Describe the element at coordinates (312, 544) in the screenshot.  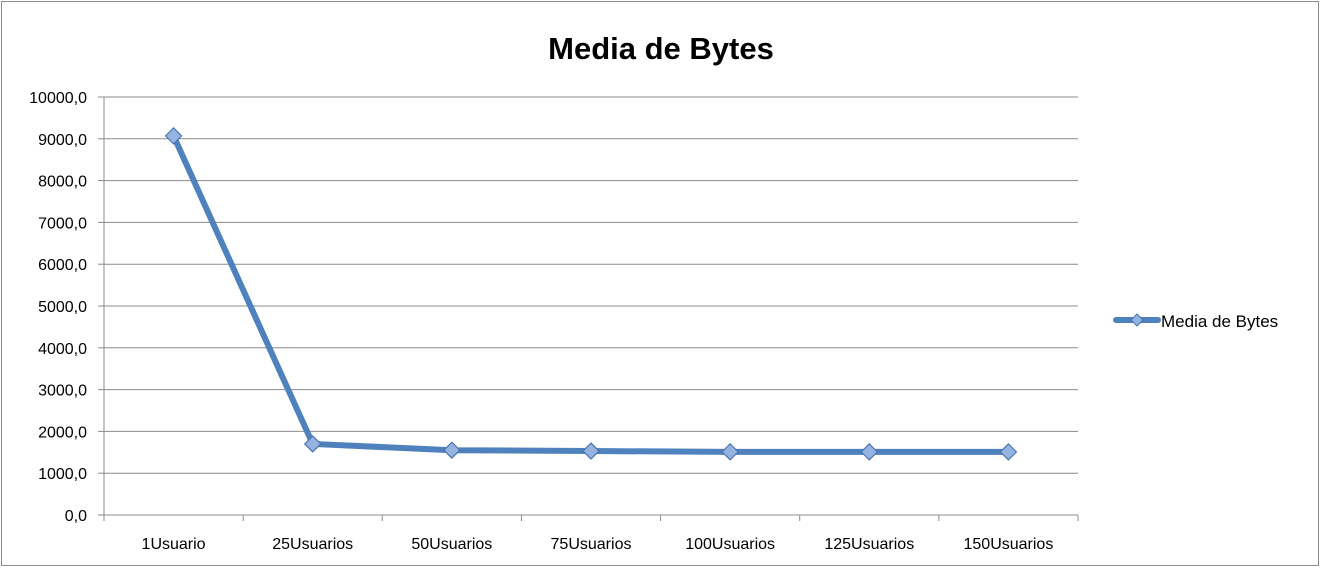
I see `x-tick-label: 25Usuarios` at that location.